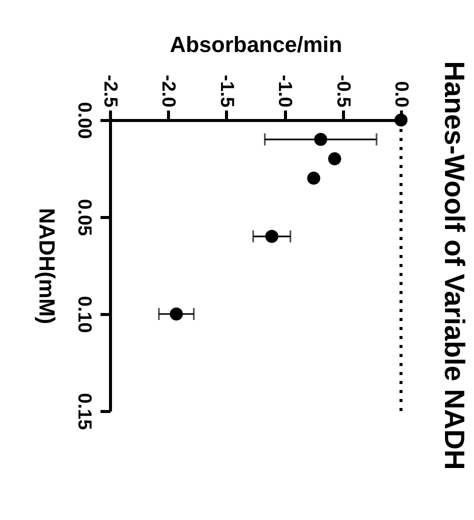 This screenshot has width=474, height=520. What do you see at coordinates (285, 91) in the screenshot?
I see `x-tick-label: -1.0` at bounding box center [285, 91].